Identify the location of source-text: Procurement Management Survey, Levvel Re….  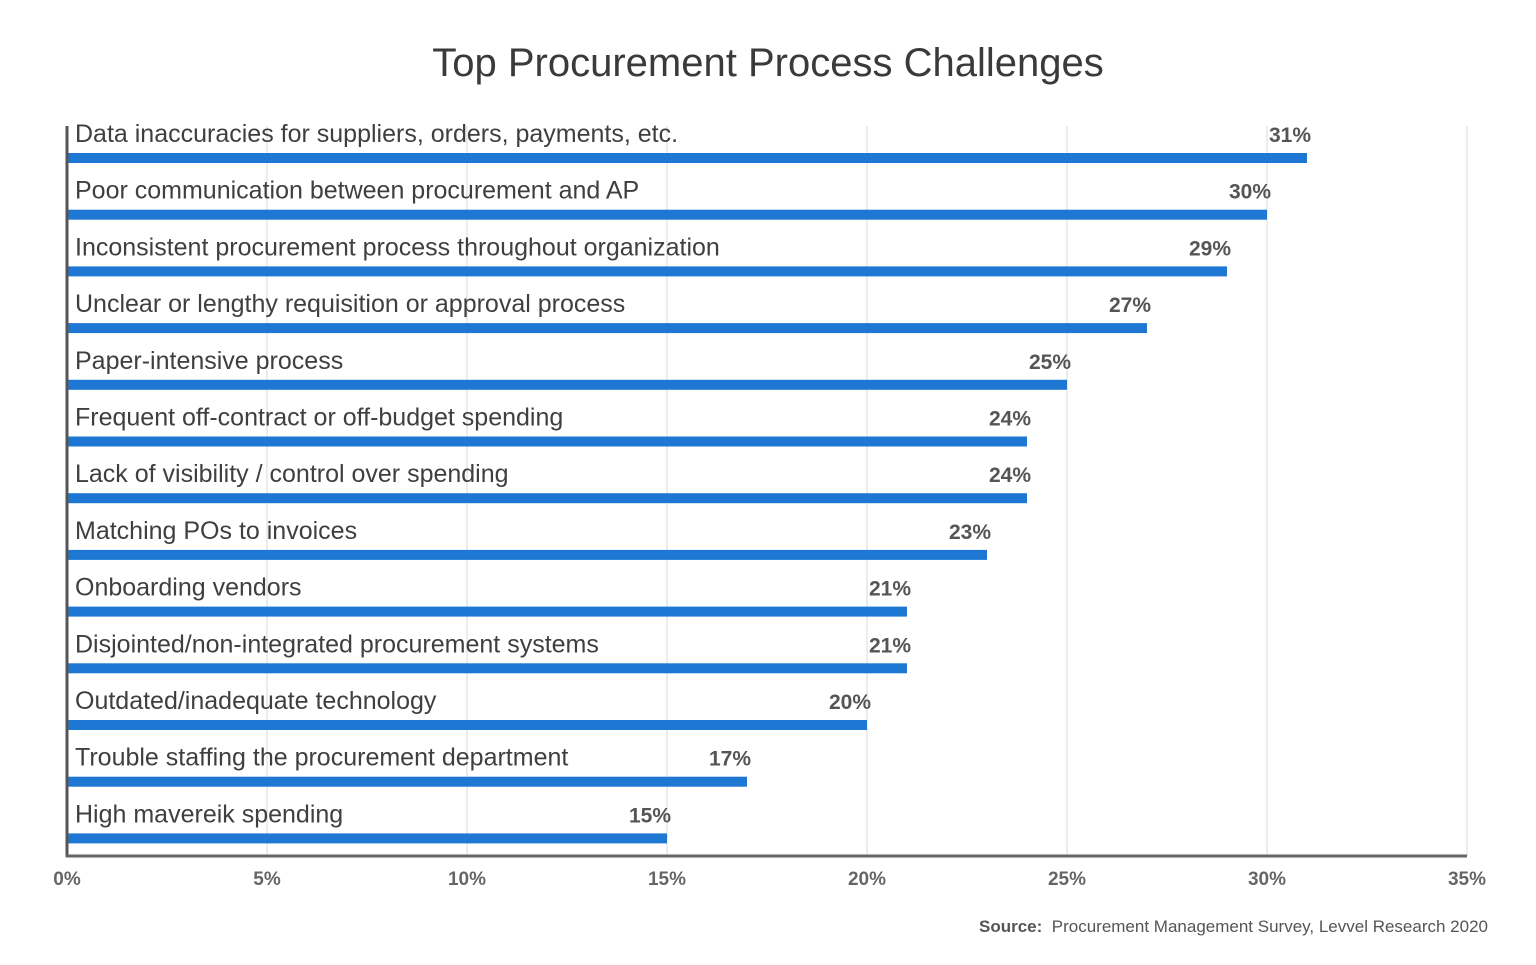
(1270, 926).